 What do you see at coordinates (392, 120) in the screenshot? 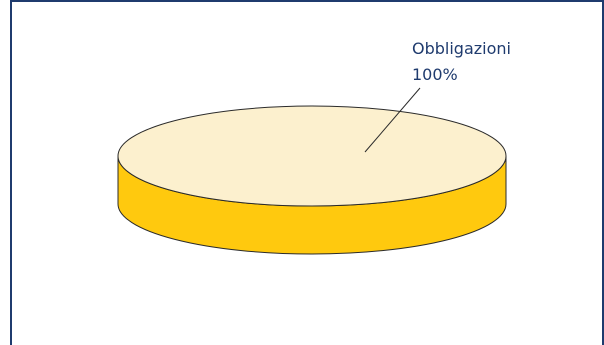
I see `slice-leader-line` at bounding box center [392, 120].